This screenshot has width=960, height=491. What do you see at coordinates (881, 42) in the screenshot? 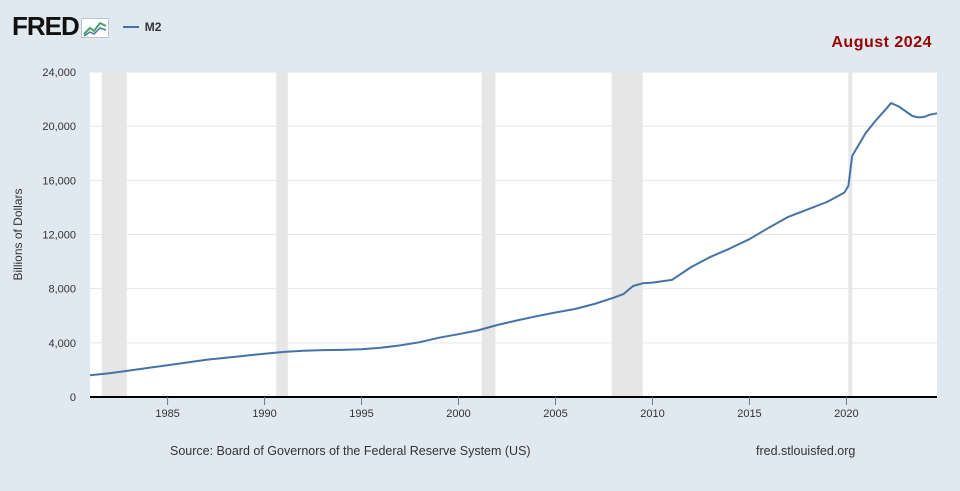
I see `date-badge: August 2024` at bounding box center [881, 42].